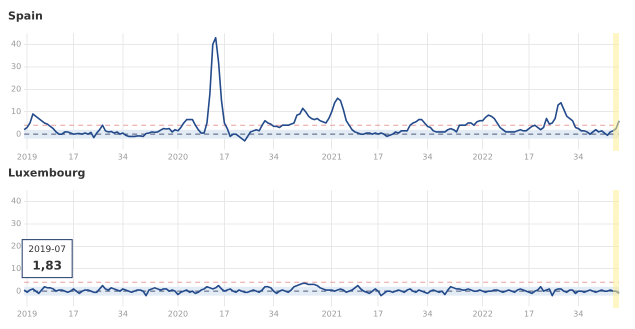  Describe the element at coordinates (25, 15) in the screenshot. I see `chart-title: Spain` at that location.